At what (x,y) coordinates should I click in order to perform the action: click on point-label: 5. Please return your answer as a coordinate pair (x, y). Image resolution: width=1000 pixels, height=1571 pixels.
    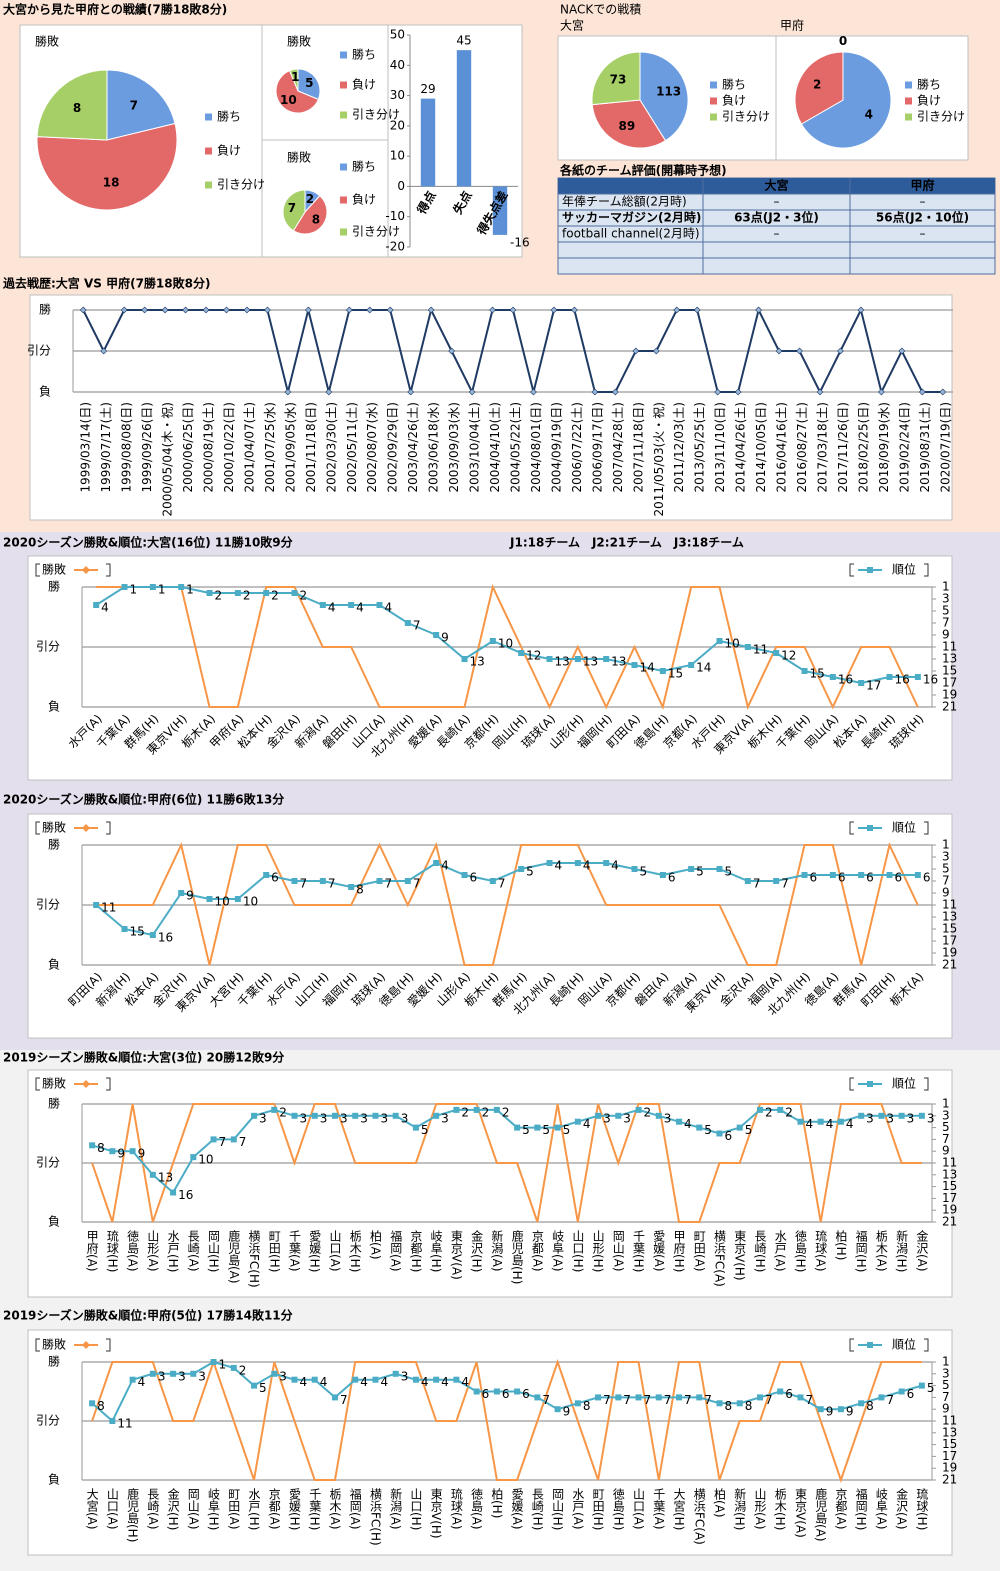
    Looking at the image, I should click on (530, 872).